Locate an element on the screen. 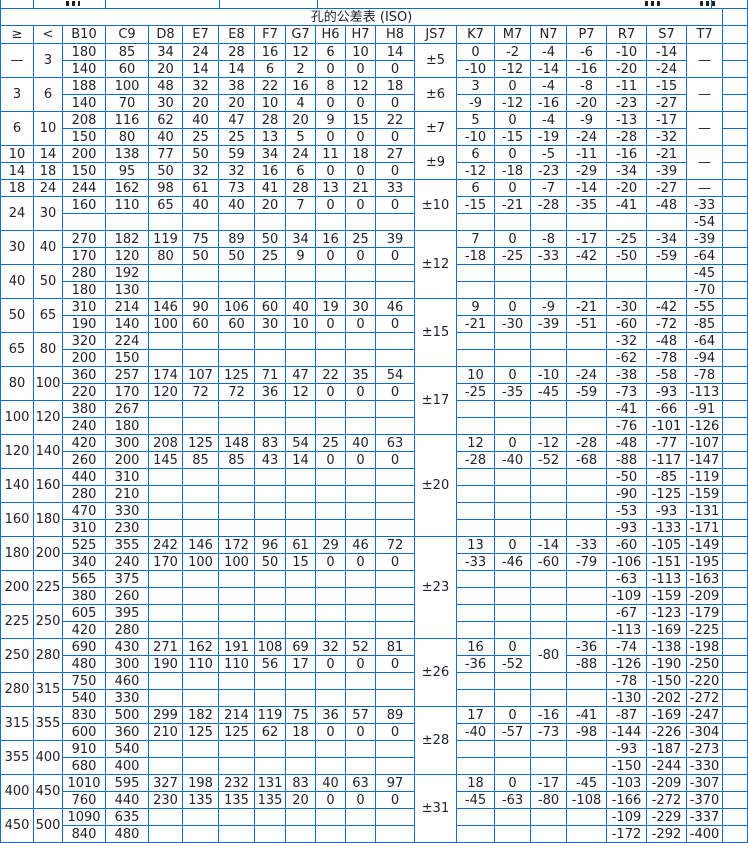  cell: 250 is located at coordinates (48, 621).